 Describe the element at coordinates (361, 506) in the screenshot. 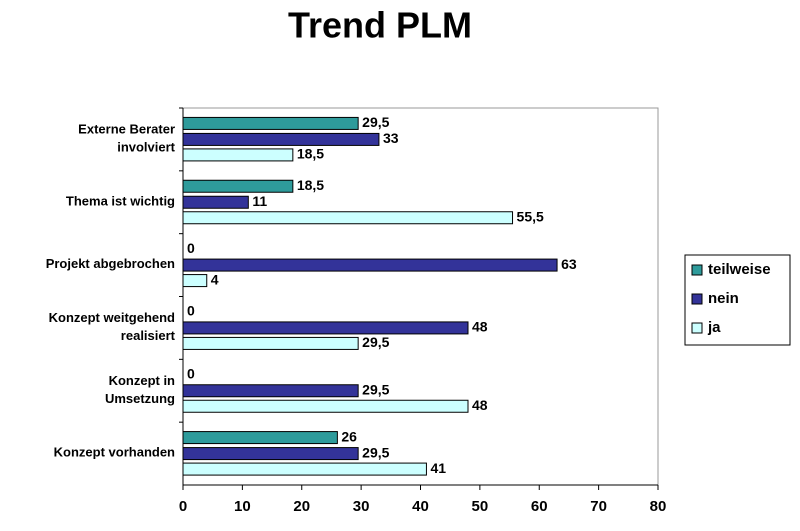

I see `x-tick-label: 30` at that location.